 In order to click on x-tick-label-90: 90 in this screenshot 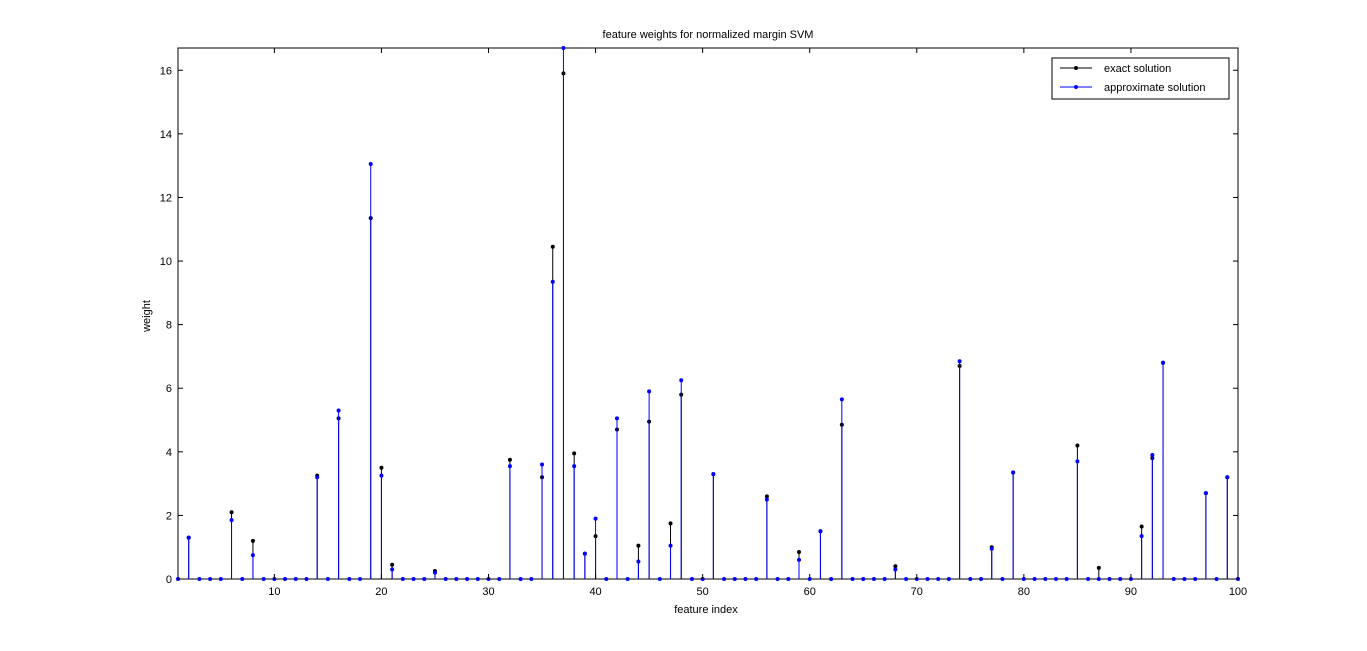, I will do `click(1131, 592)`.